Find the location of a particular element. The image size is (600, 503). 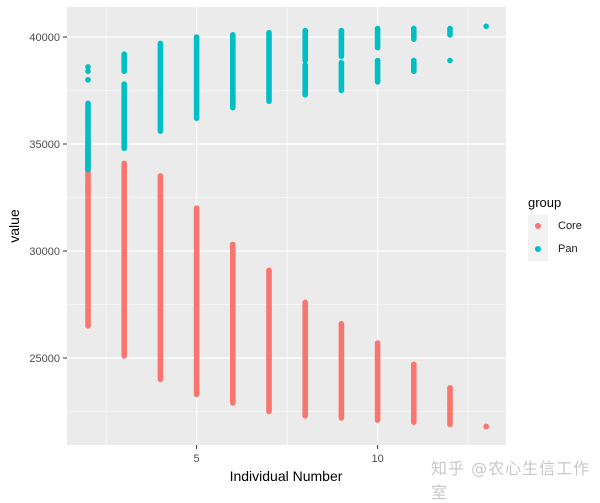

pan-dot-icon is located at coordinates (538, 248).